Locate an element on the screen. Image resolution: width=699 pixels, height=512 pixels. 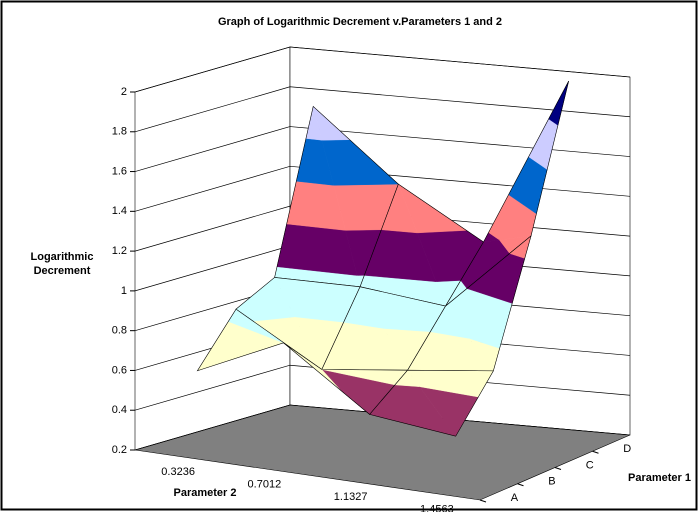
depth-tick-label: B is located at coordinates (551, 482).